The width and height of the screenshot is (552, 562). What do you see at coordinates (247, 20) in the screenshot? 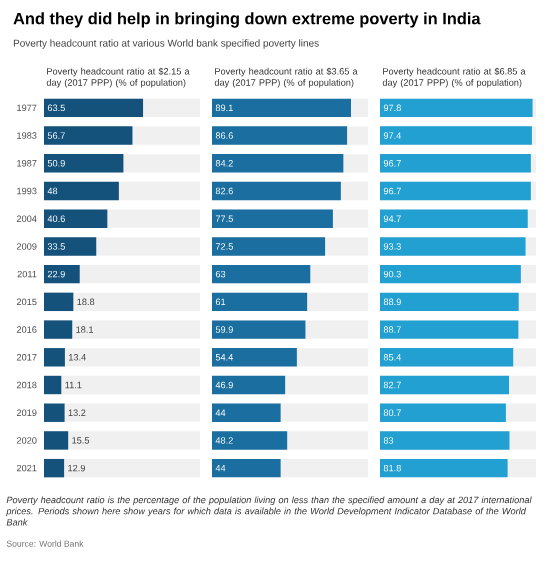
I see `text: And they did help in bringing down extreme poverty in India` at bounding box center [247, 20].